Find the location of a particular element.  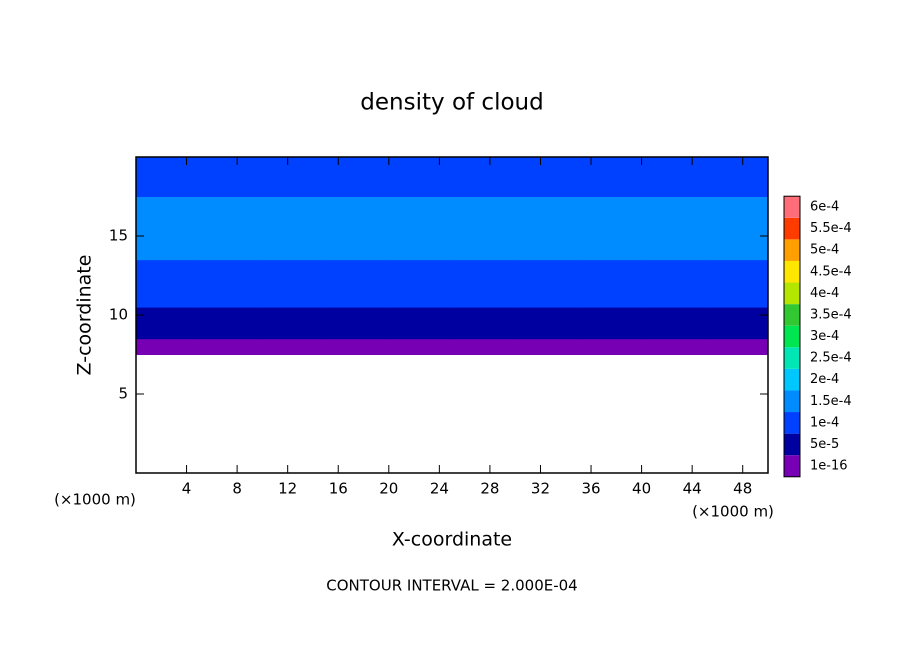

colorbar-label: 1e-16 is located at coordinates (829, 466).